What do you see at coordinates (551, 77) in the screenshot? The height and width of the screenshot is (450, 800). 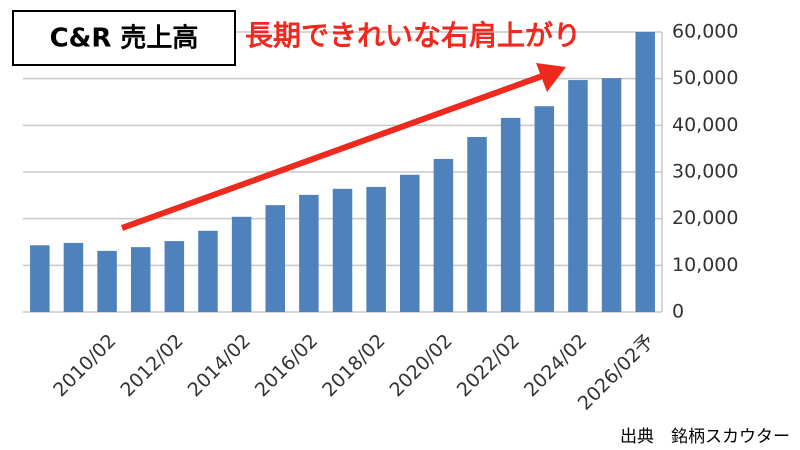 I see `arrow-head` at bounding box center [551, 77].